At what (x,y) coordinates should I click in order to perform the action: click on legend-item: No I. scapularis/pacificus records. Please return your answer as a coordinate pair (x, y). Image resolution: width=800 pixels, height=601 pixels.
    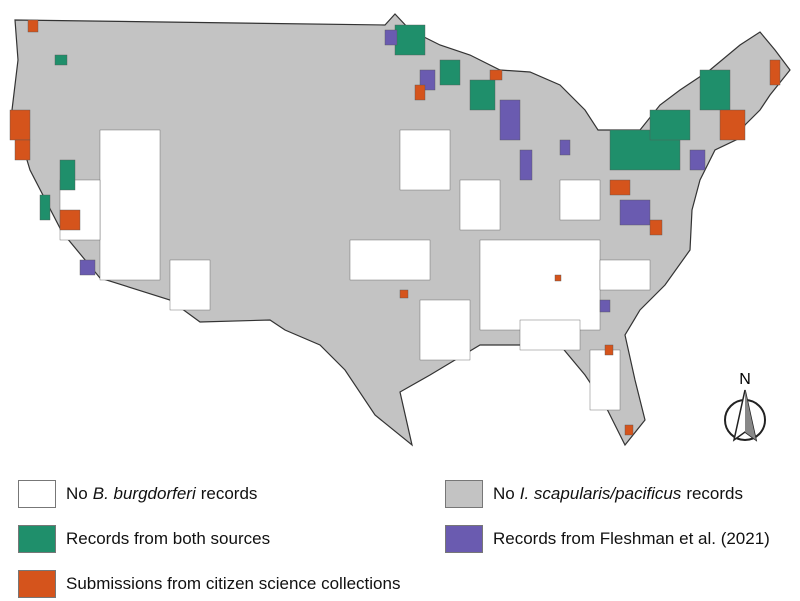
    Looking at the image, I should click on (594, 494).